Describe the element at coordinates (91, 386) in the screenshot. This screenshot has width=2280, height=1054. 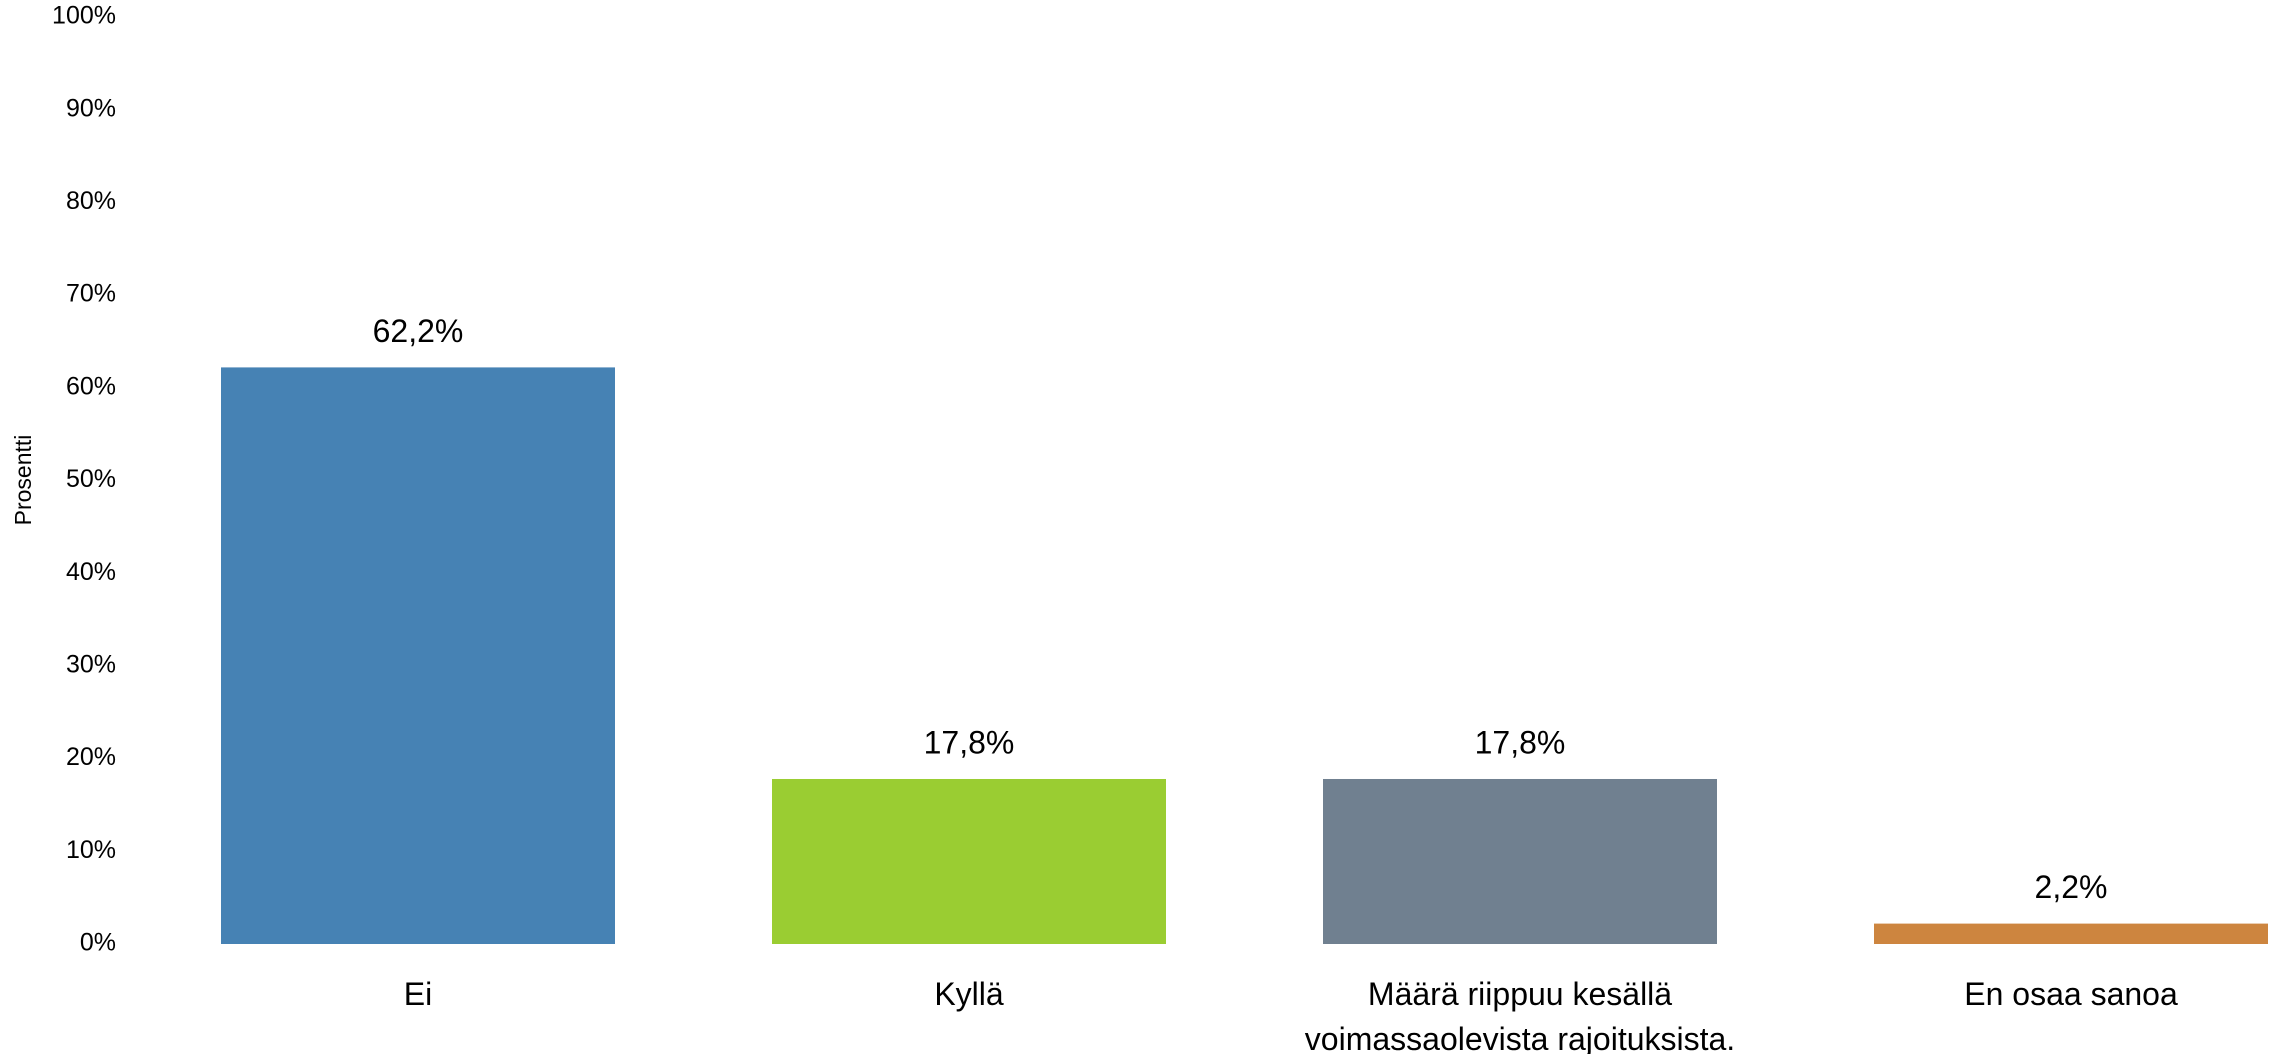
I see `y-tick-label: 60%` at that location.